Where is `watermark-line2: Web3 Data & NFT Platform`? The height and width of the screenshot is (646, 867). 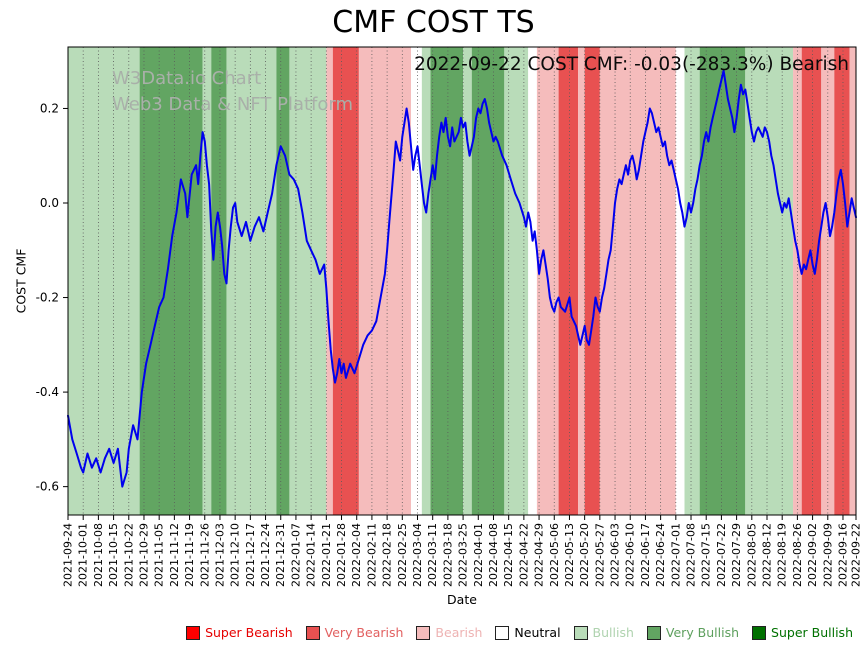
watermark-line2: Web3 Data & NFT Platform is located at coordinates (233, 104).